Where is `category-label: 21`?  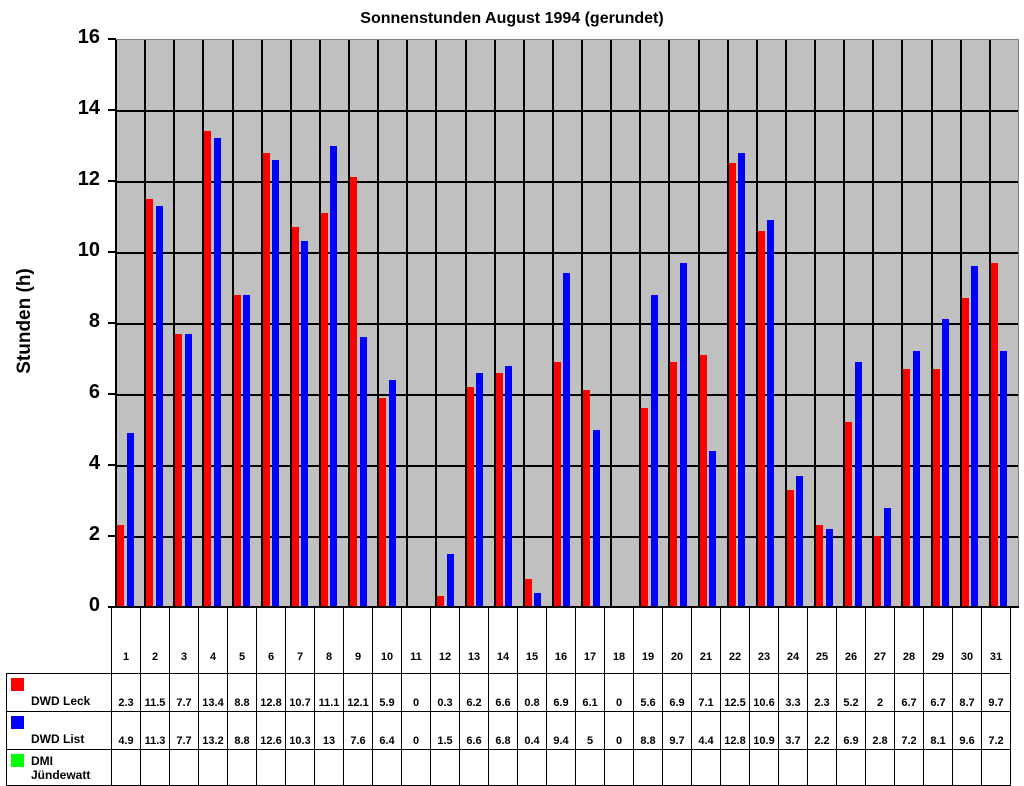 category-label: 21 is located at coordinates (706, 640).